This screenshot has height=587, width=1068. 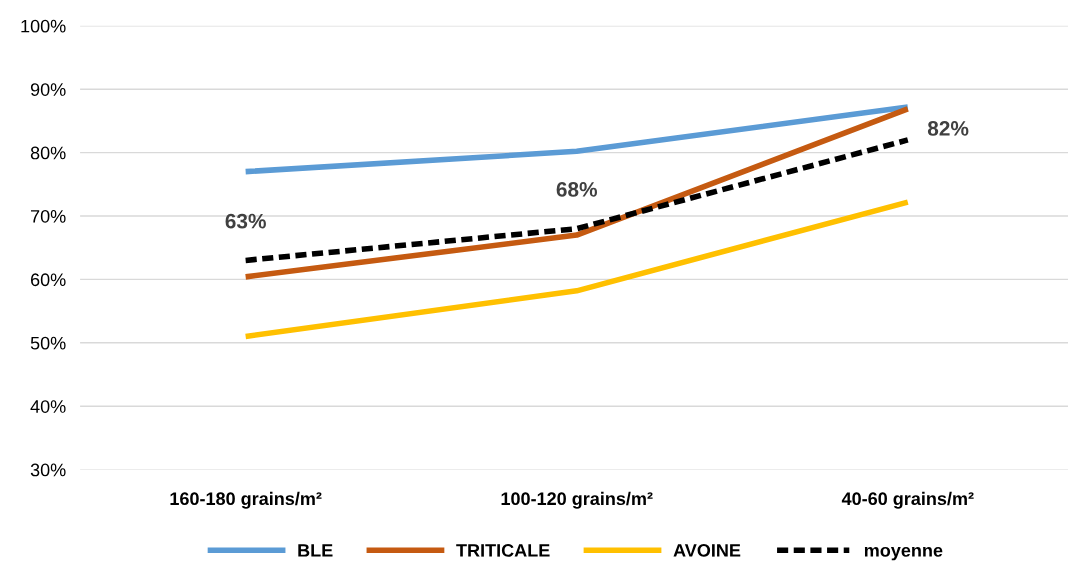 I want to click on y-tick-label: 30%, so click(x=48, y=470).